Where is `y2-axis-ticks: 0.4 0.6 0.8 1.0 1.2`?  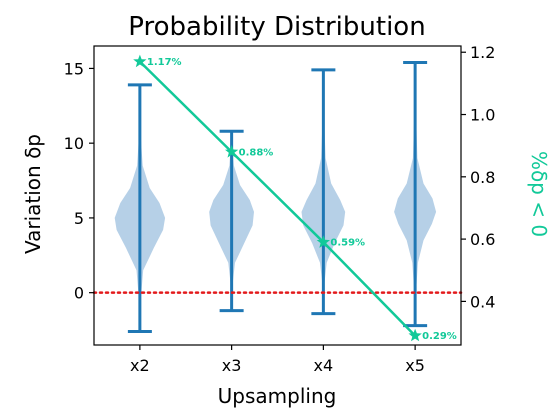 y2-axis-ticks: 0.4 0.6 0.8 1.0 1.2 is located at coordinates (478, 177).